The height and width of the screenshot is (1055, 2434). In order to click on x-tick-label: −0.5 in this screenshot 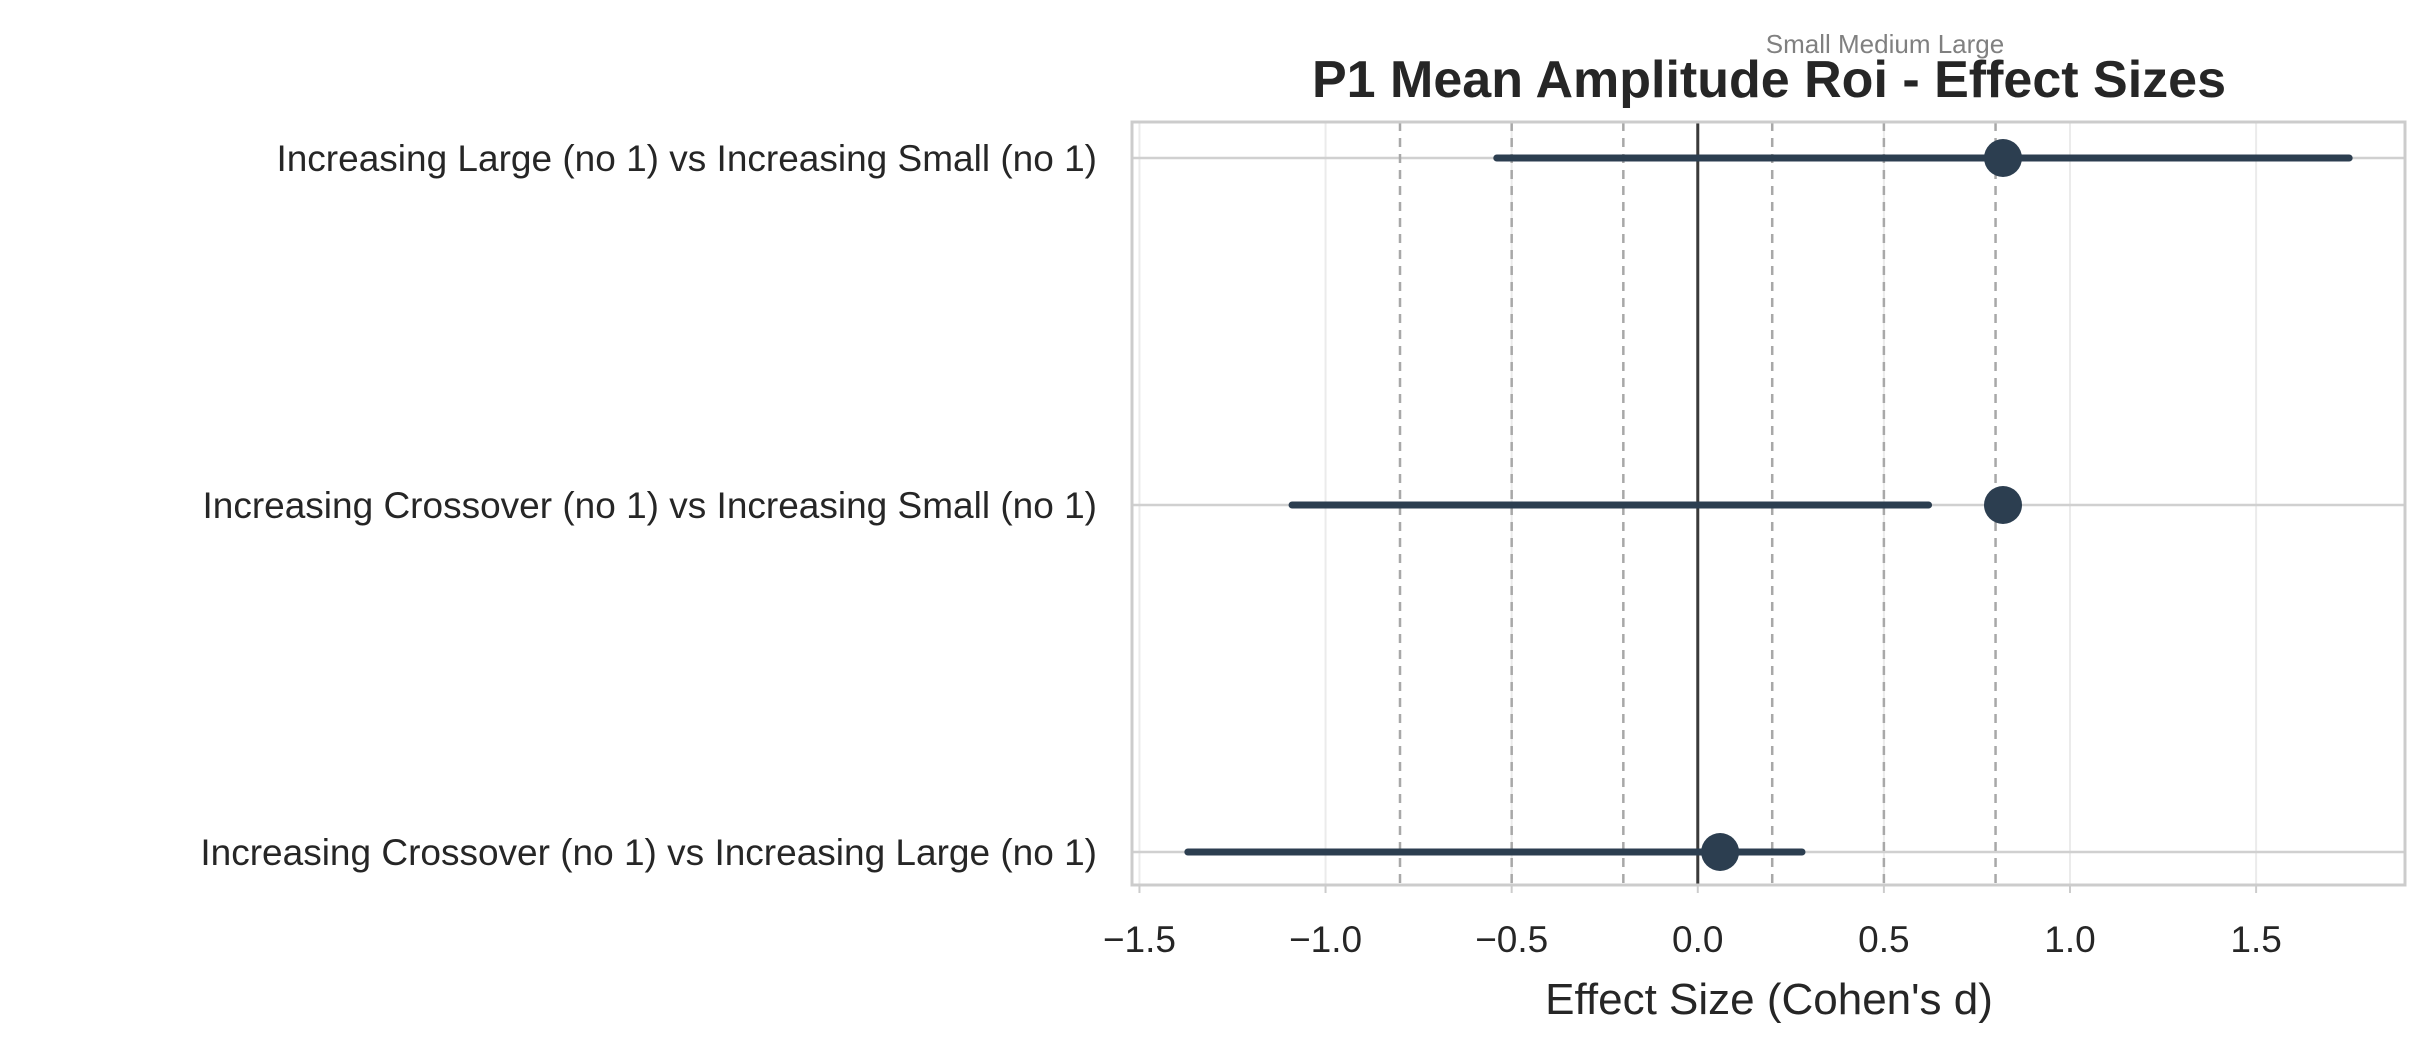, I will do `click(1511, 939)`.